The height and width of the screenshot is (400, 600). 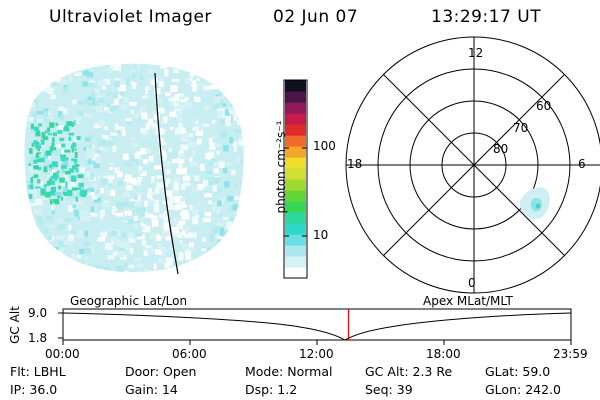 What do you see at coordinates (404, 389) in the screenshot?
I see `footer-value: 39` at bounding box center [404, 389].